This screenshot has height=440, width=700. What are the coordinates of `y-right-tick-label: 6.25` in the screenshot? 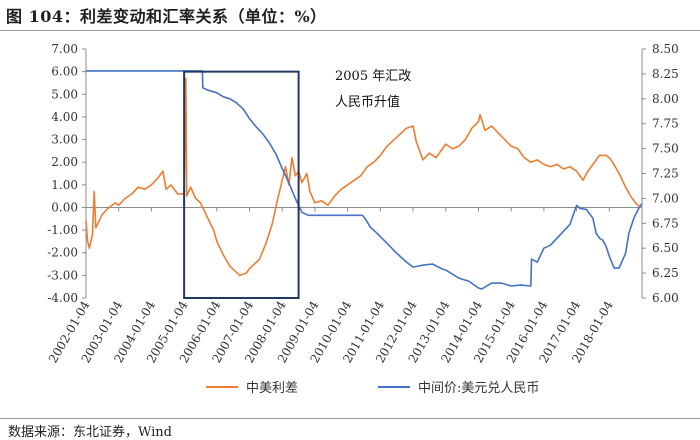 It's located at (665, 273).